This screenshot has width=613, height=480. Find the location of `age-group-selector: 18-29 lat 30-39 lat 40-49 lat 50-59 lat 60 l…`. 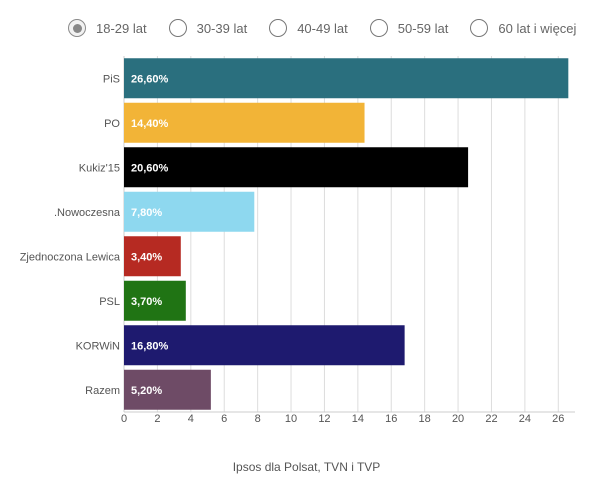

age-group-selector: 18-29 lat 30-39 lat 40-49 lat 50-59 lat 60 l… is located at coordinates (322, 28).